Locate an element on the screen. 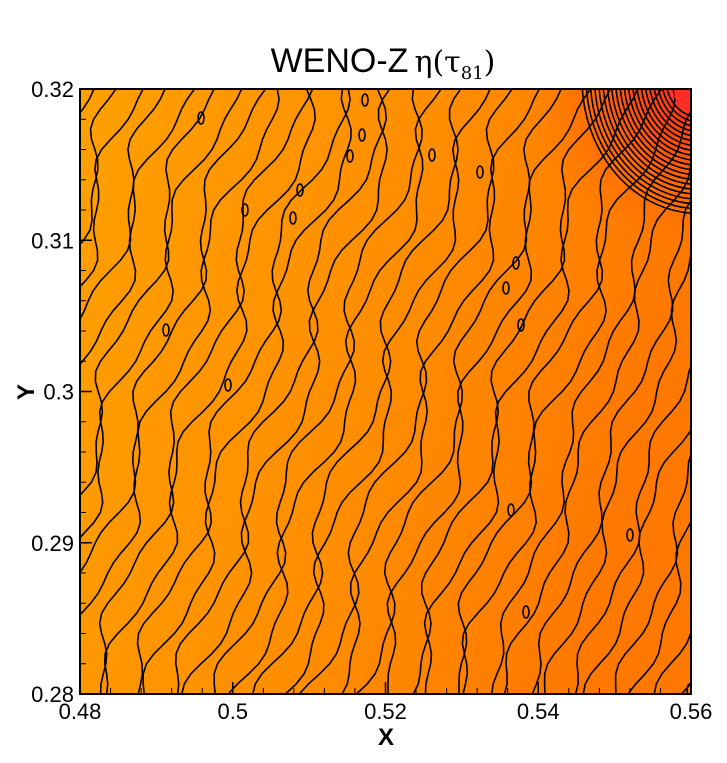 This screenshot has width=727, height=763. title-tau-symbol: τ is located at coordinates (452, 62).